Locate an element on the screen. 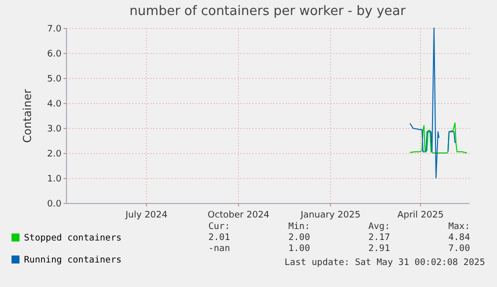  legend-label: Stopped containers is located at coordinates (73, 239).